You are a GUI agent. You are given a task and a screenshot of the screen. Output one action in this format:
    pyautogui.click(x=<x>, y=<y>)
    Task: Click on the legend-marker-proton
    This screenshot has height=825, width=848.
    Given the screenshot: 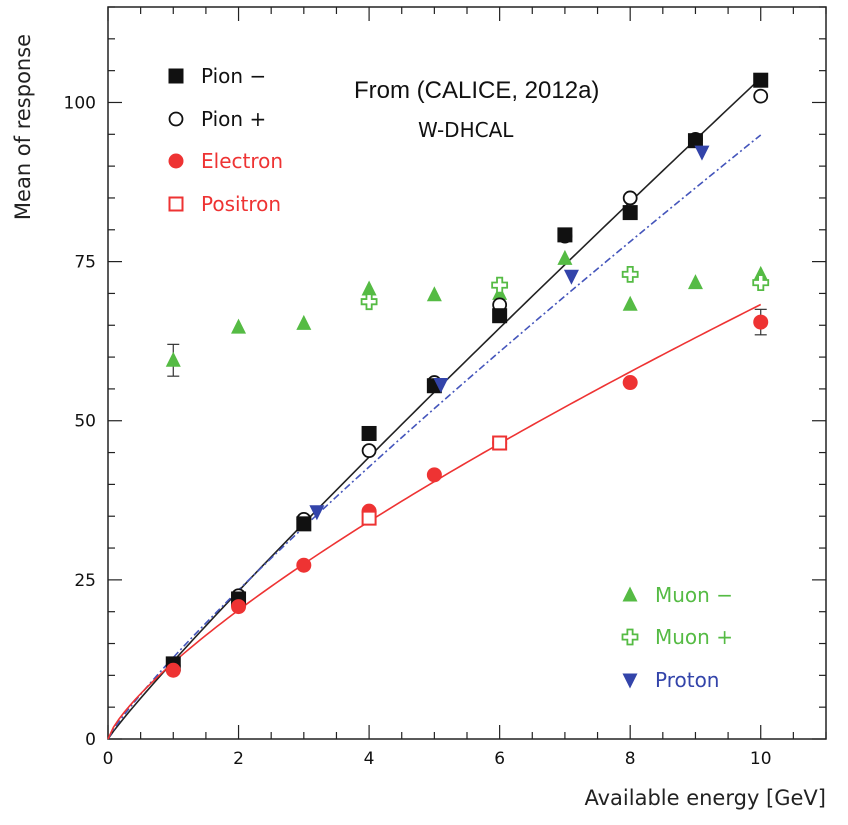 What is the action you would take?
    pyautogui.click(x=630, y=681)
    